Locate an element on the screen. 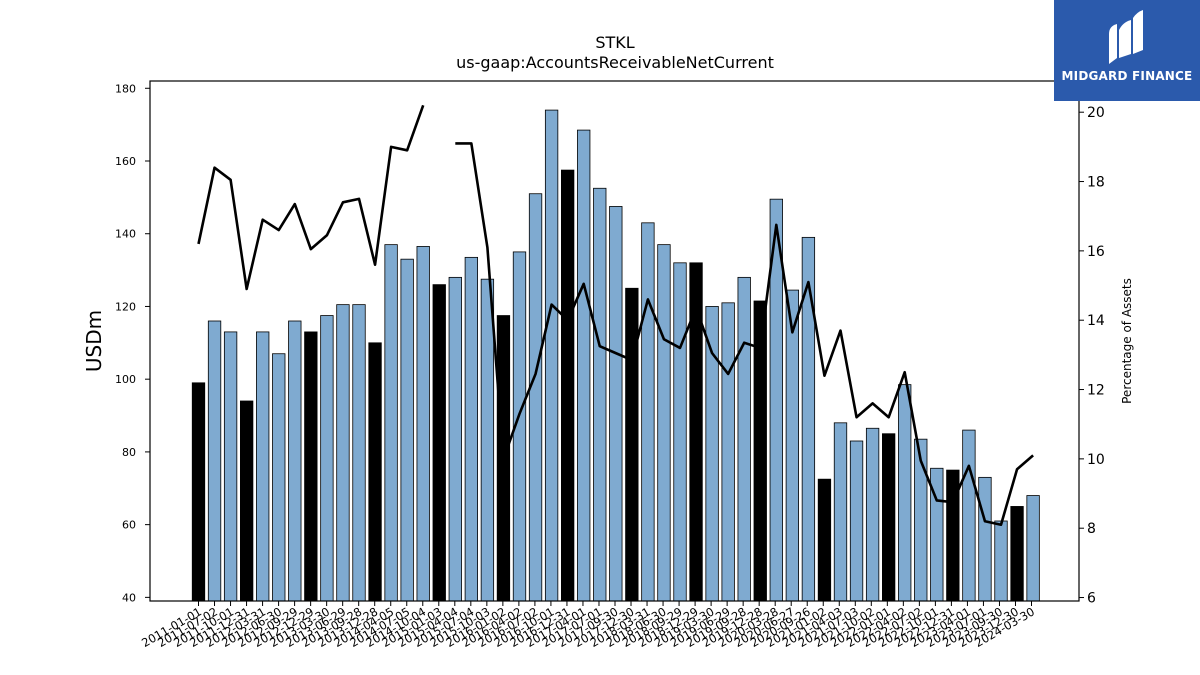 This screenshot has height=675, width=1200. y2-tick-label: 18 is located at coordinates (1096, 183).